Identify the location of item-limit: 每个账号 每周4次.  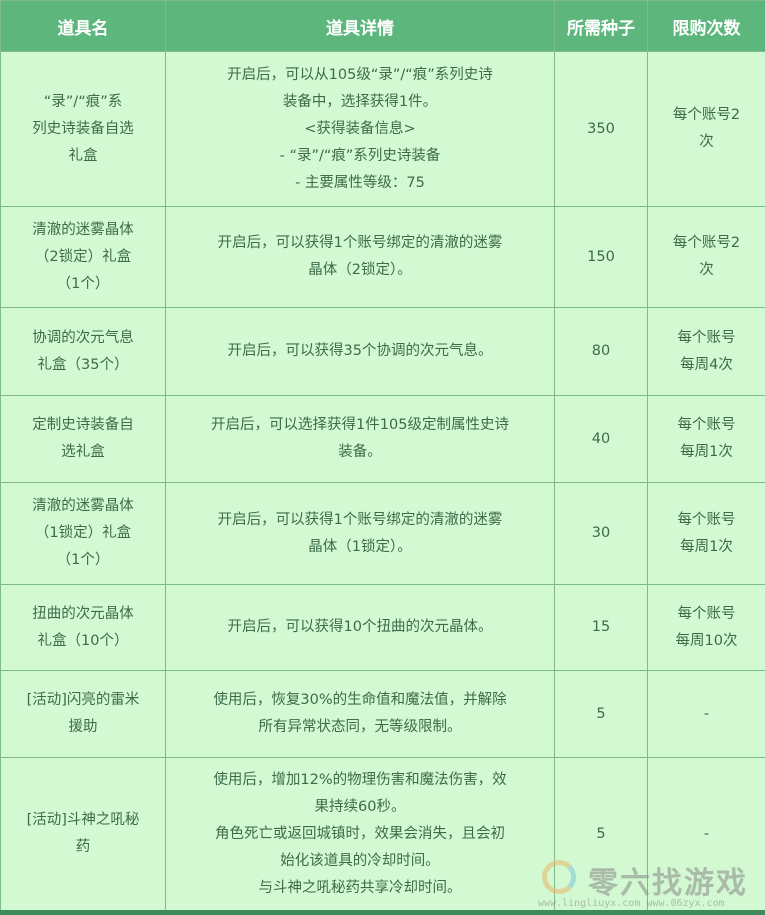
(706, 351).